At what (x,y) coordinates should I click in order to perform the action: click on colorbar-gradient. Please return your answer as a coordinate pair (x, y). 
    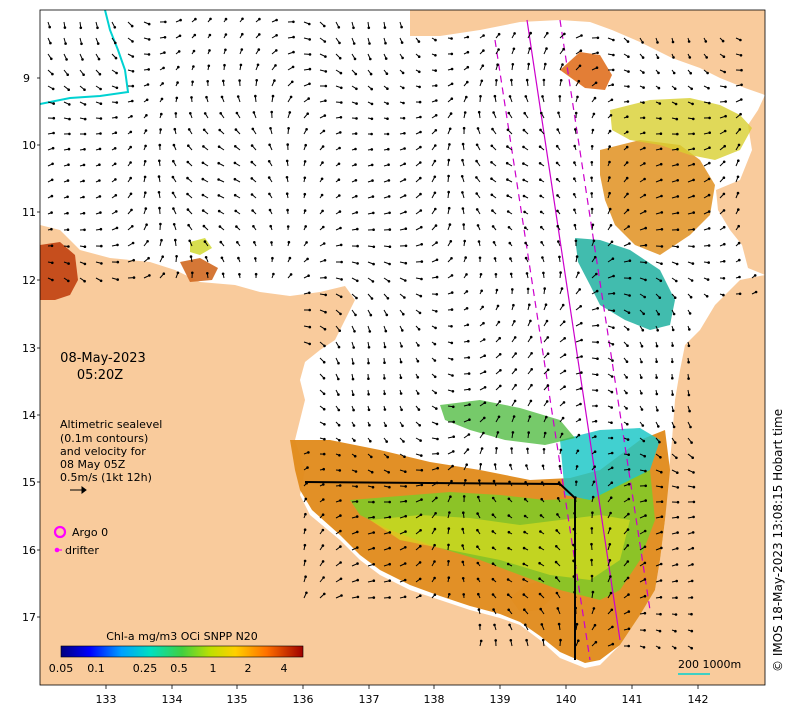
    Looking at the image, I should click on (182, 651).